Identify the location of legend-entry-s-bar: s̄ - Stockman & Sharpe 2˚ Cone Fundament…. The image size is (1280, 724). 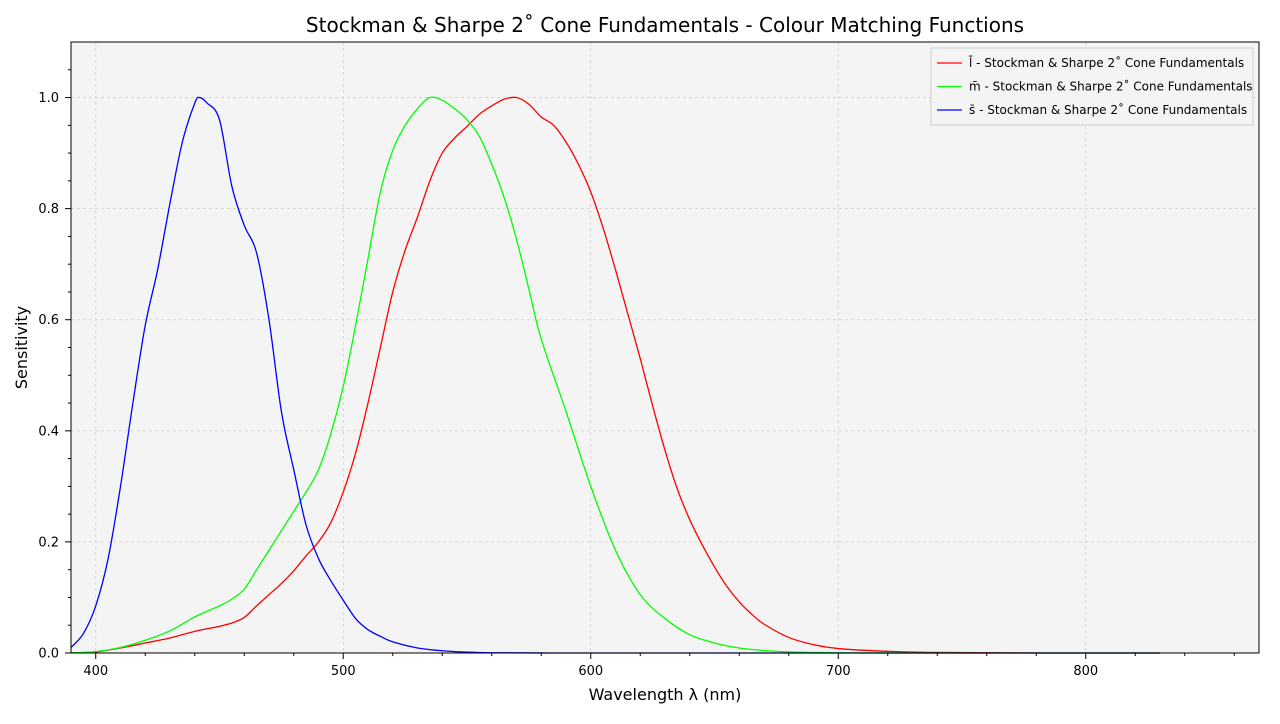
(1108, 109).